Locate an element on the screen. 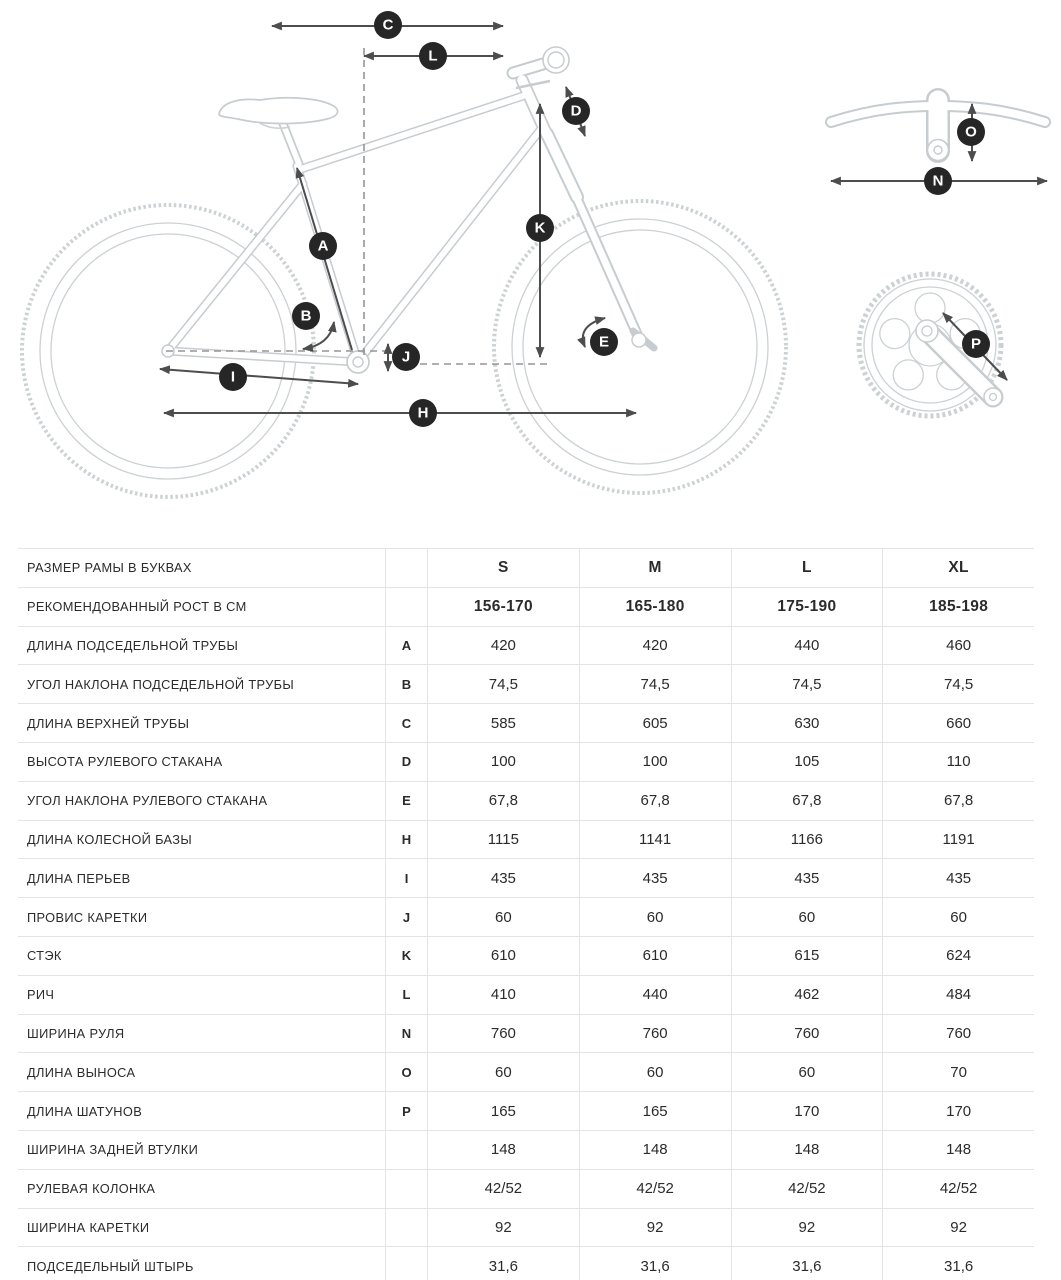  marker-N: N is located at coordinates (938, 181).